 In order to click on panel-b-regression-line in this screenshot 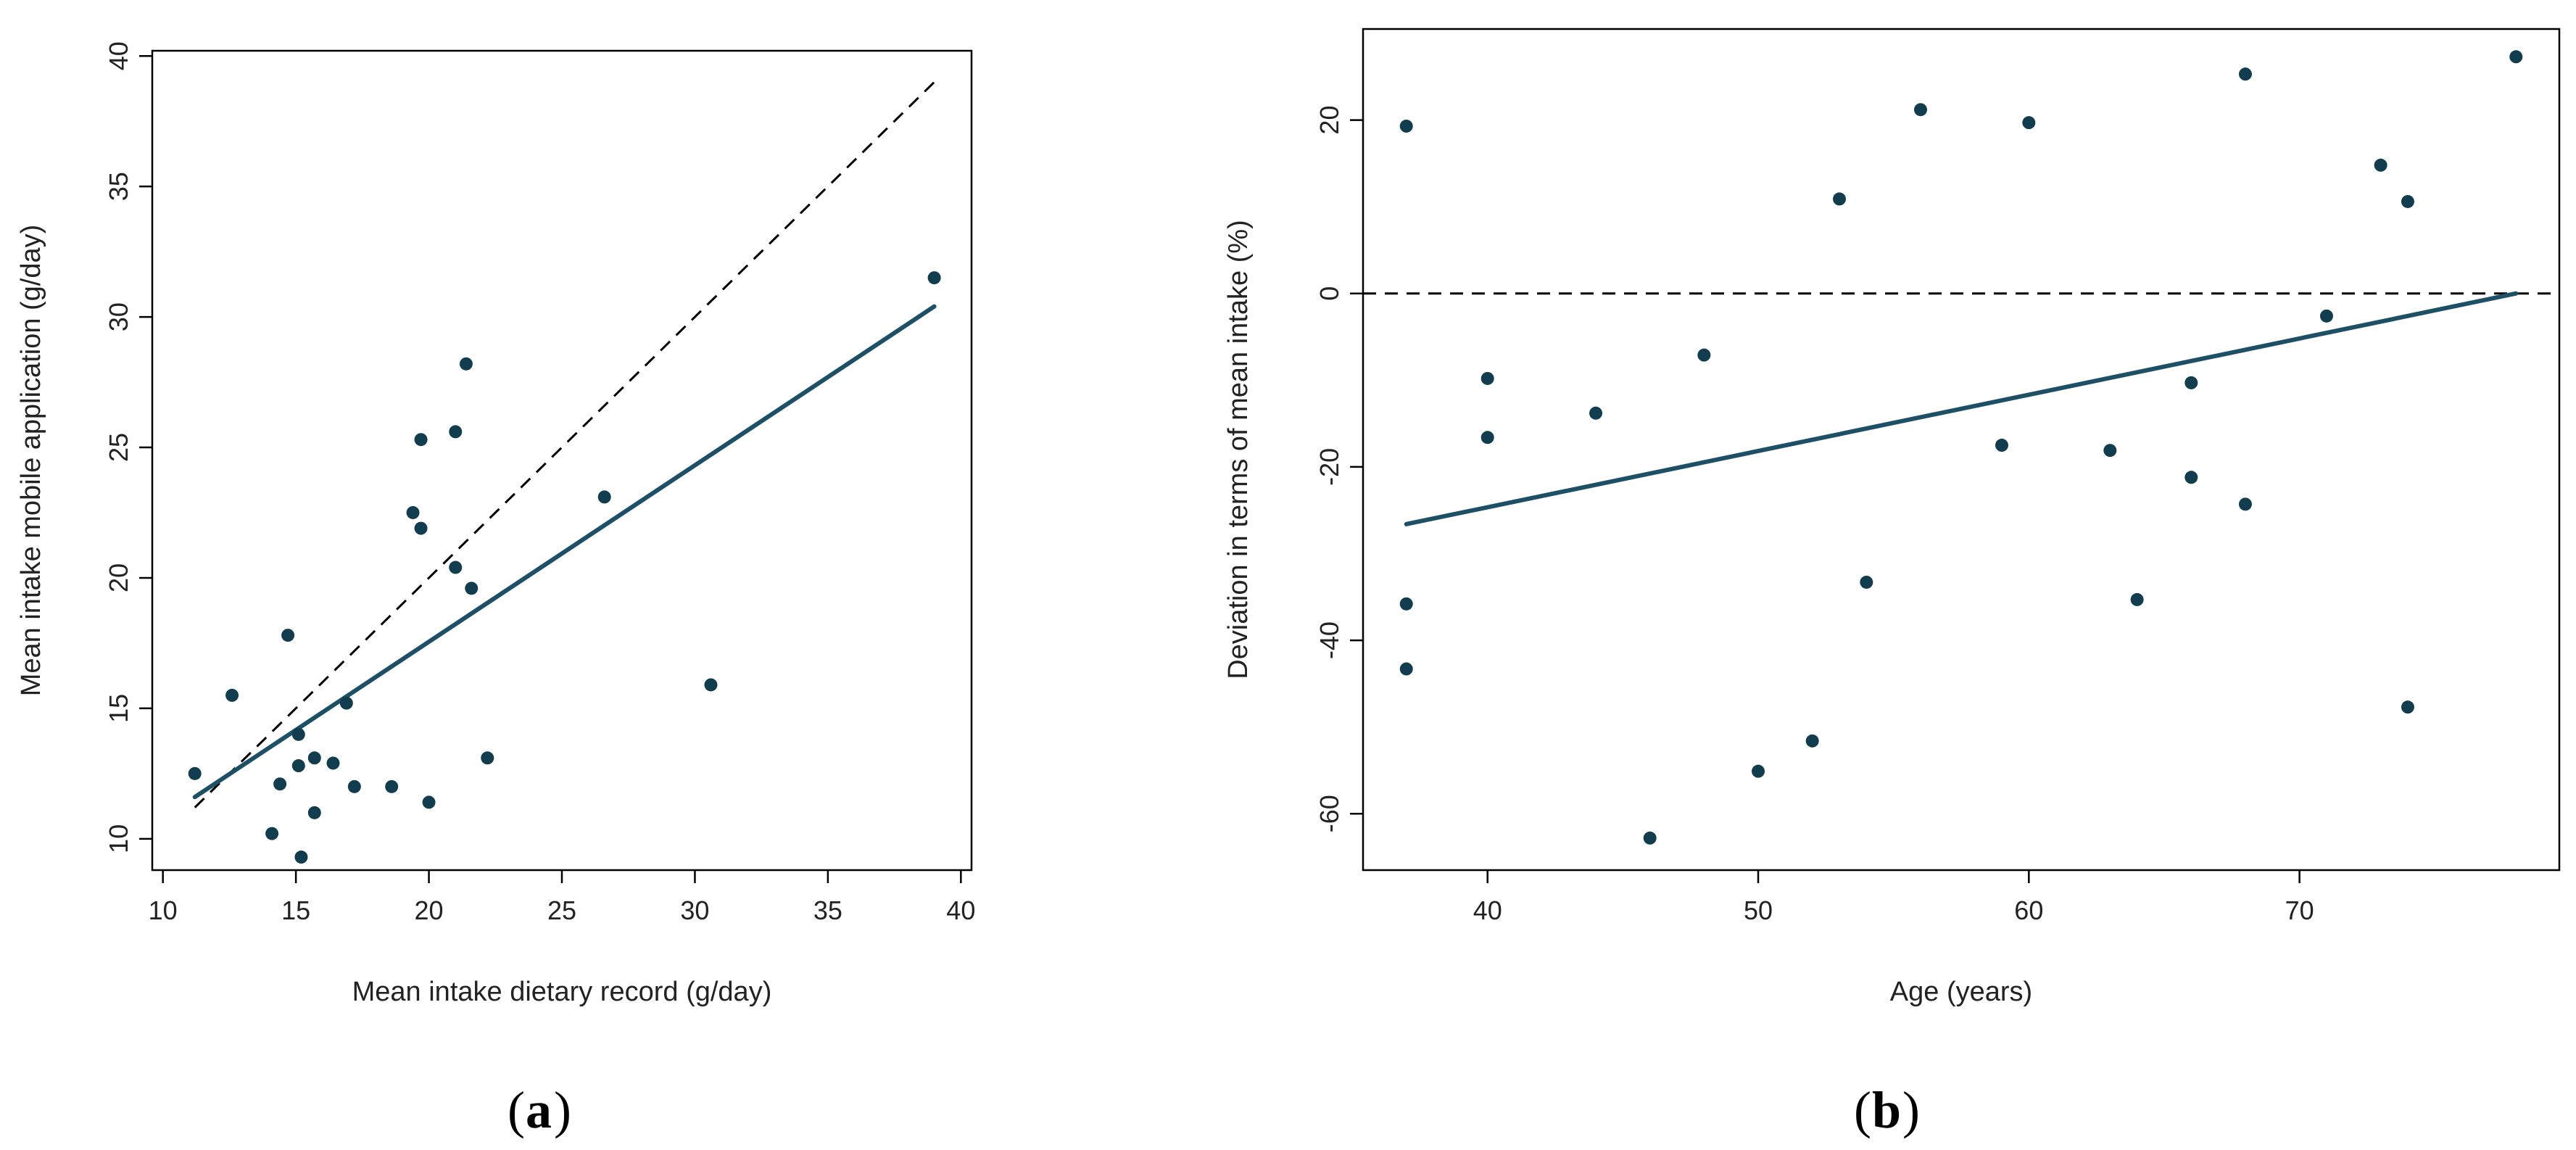, I will do `click(1961, 409)`.